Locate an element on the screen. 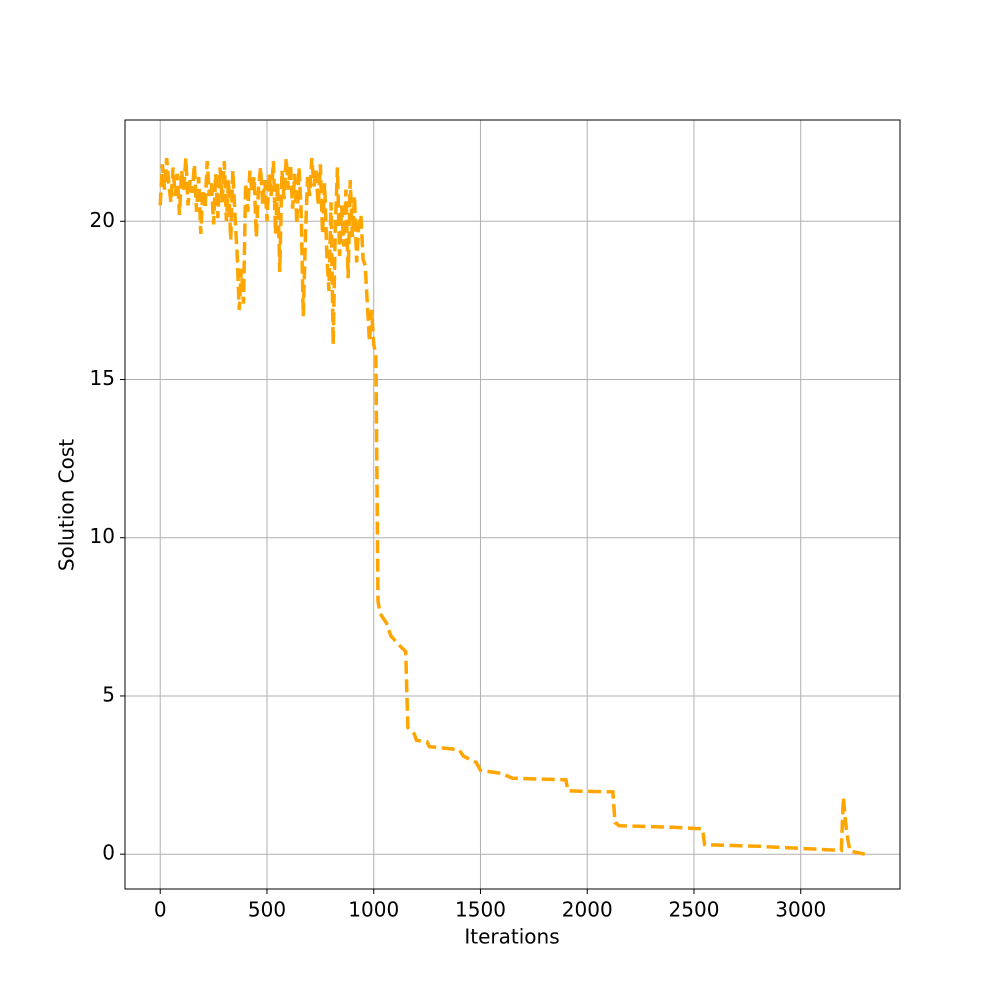  y-axis-label: Solution Cost is located at coordinates (67, 505).